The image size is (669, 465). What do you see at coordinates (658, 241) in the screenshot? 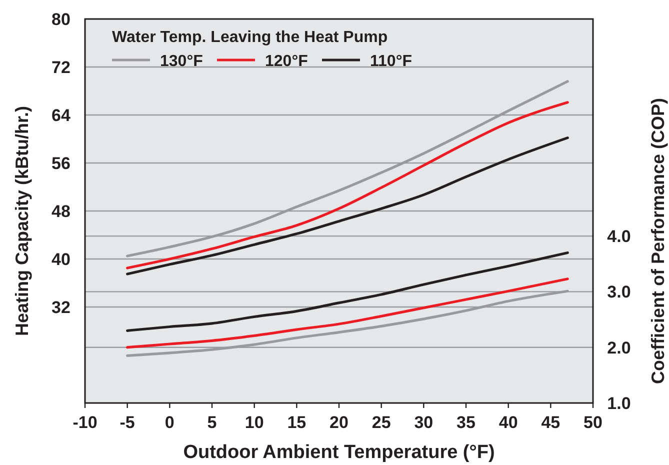
I see `y2-axis-title: Coefficient of Performance (COP)` at bounding box center [658, 241].